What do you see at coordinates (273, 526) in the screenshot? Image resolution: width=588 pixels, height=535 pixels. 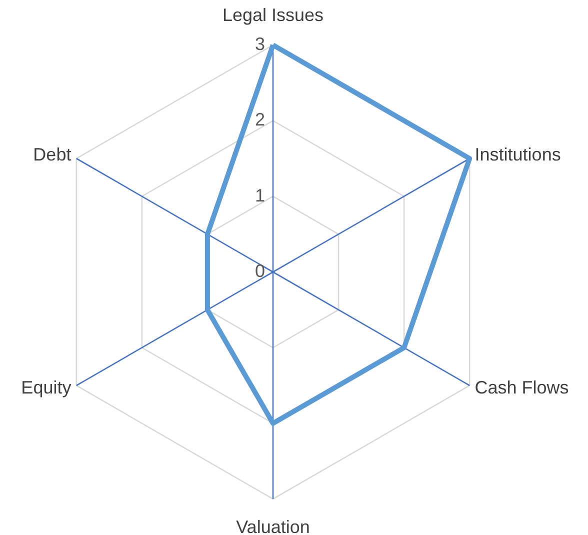 I see `spoke-label: Valuation` at bounding box center [273, 526].